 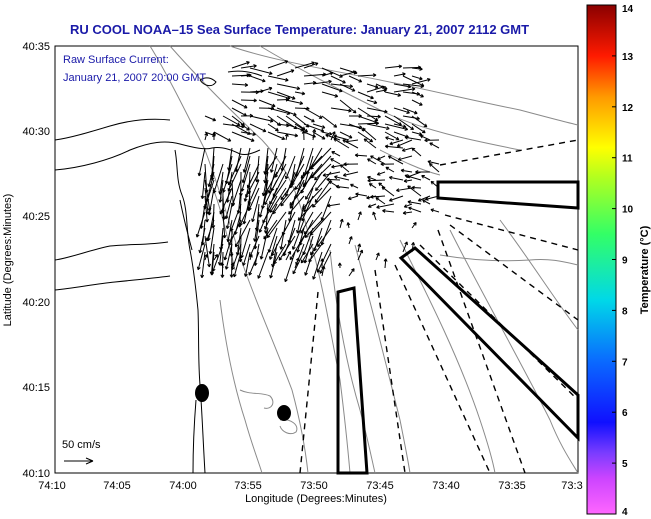 What do you see at coordinates (625, 464) in the screenshot?
I see `colorbar-tick-label: 5` at bounding box center [625, 464].